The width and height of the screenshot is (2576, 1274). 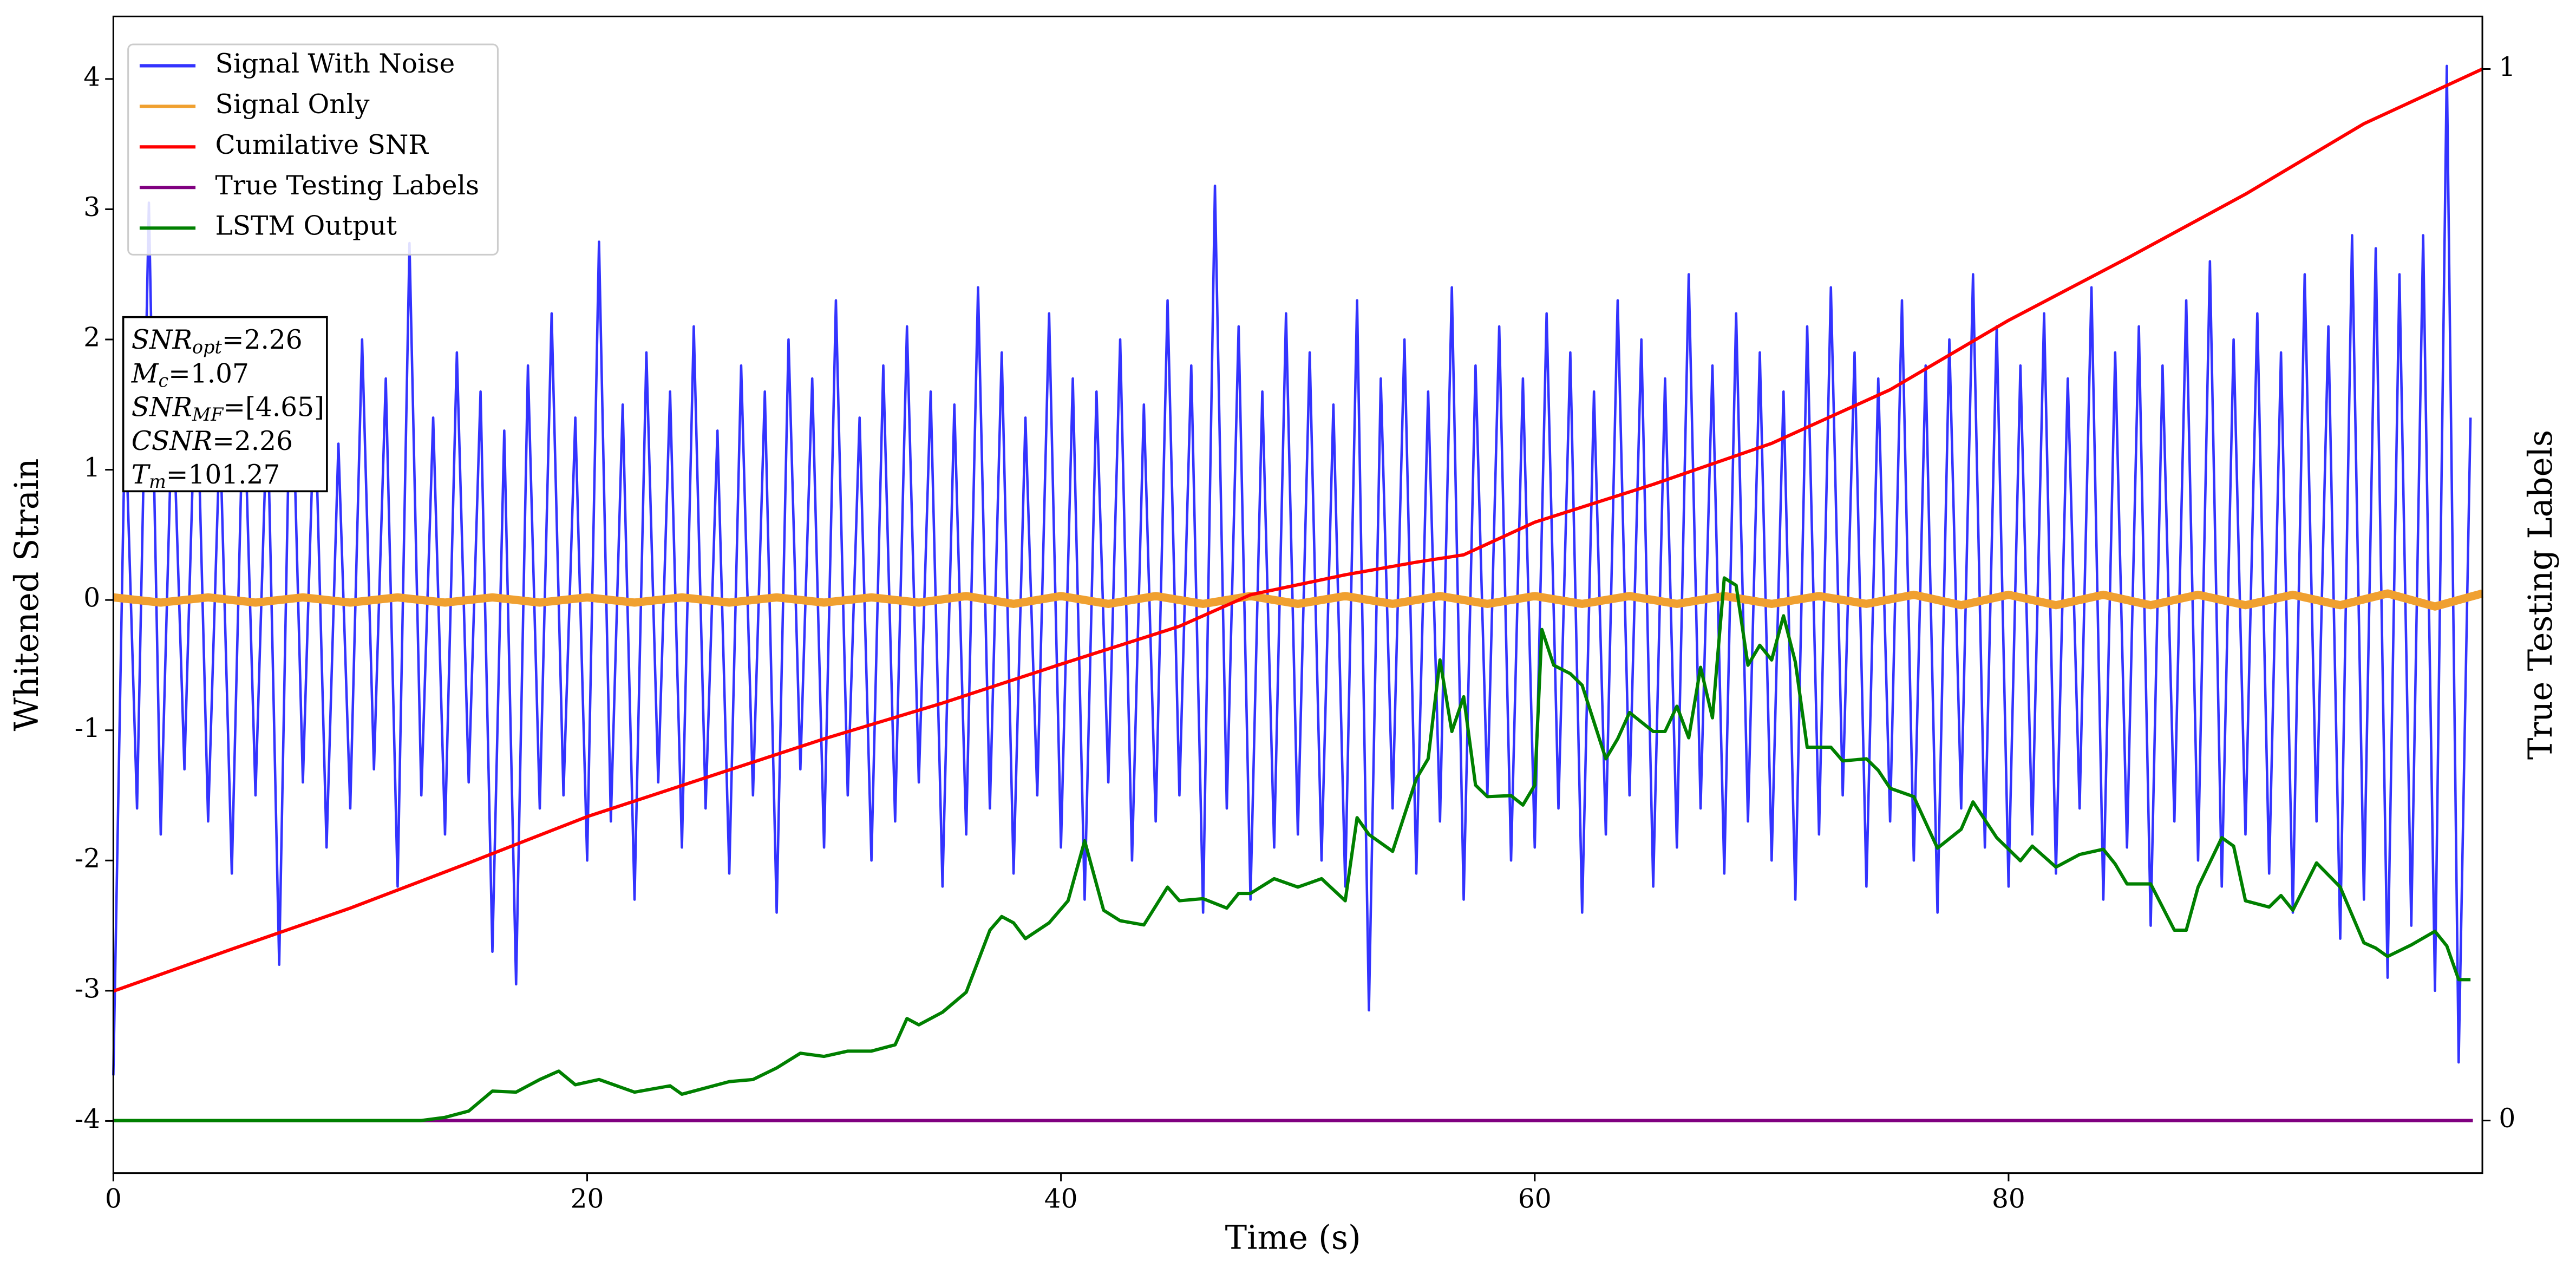 I want to click on y2-tick-label: 0, so click(x=2507, y=1118).